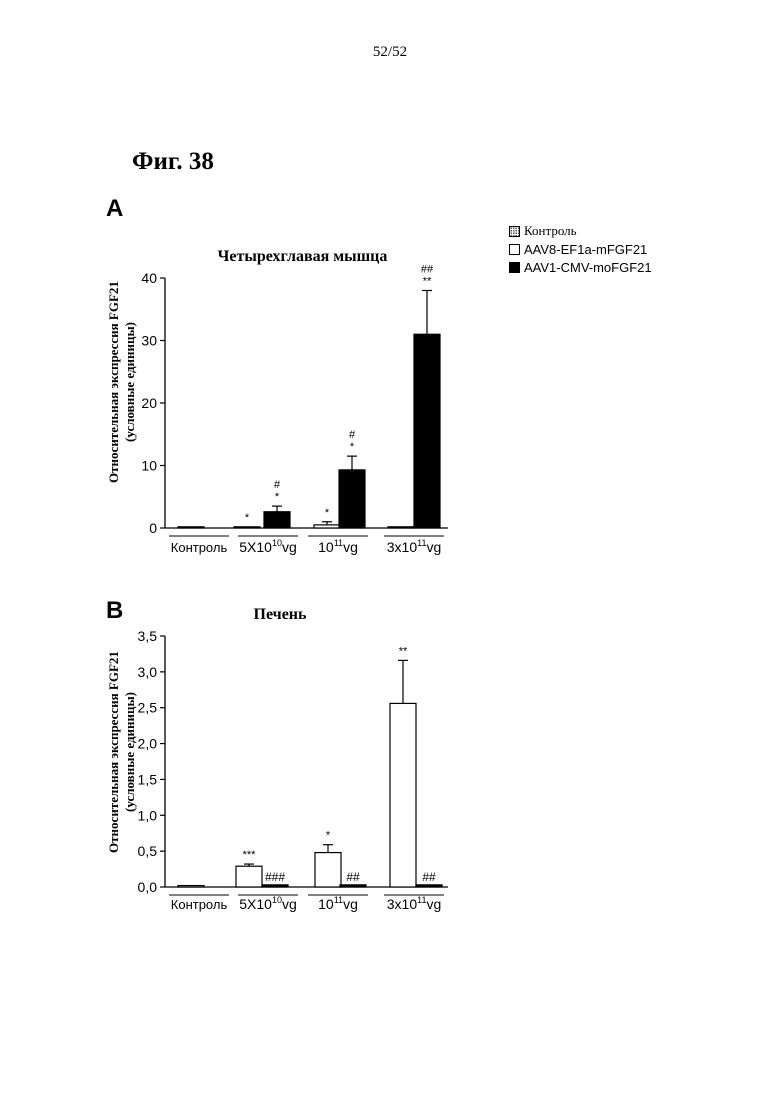 The width and height of the screenshot is (780, 1103). Describe the element at coordinates (427, 270) in the screenshot. I see `panel-a-significance-mark: ##` at that location.